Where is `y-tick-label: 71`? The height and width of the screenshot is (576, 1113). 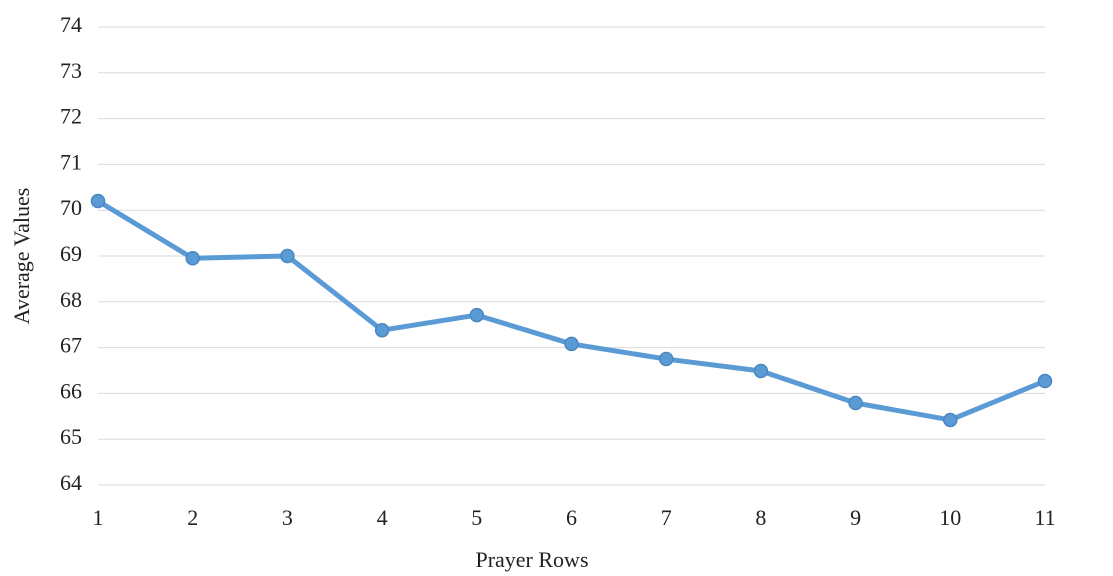
y-tick-label: 71 is located at coordinates (71, 161).